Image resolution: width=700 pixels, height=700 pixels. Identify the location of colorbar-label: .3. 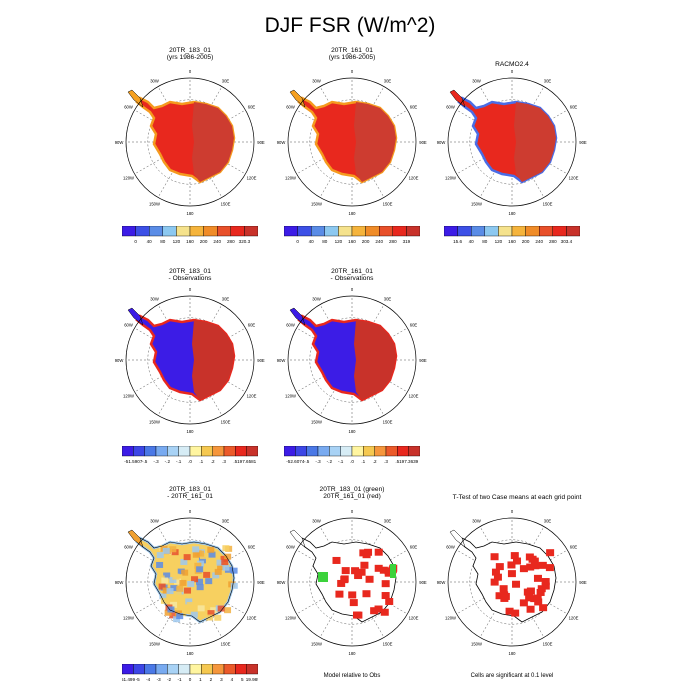
(224, 461).